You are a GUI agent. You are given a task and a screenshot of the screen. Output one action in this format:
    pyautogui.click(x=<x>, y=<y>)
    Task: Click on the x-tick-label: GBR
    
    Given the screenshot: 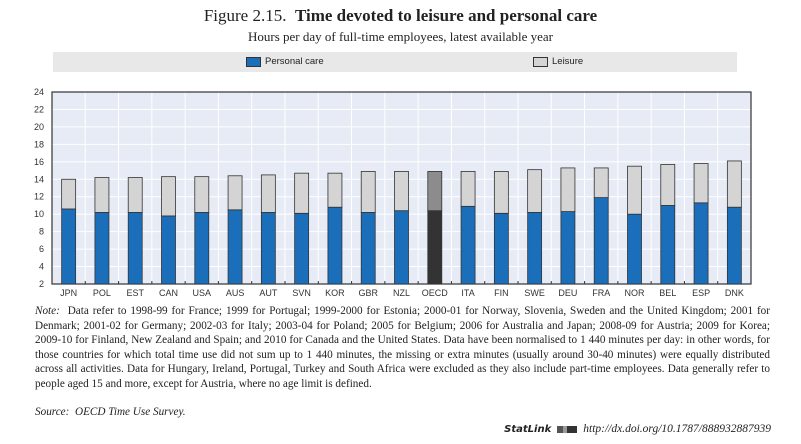 What is the action you would take?
    pyautogui.click(x=368, y=293)
    